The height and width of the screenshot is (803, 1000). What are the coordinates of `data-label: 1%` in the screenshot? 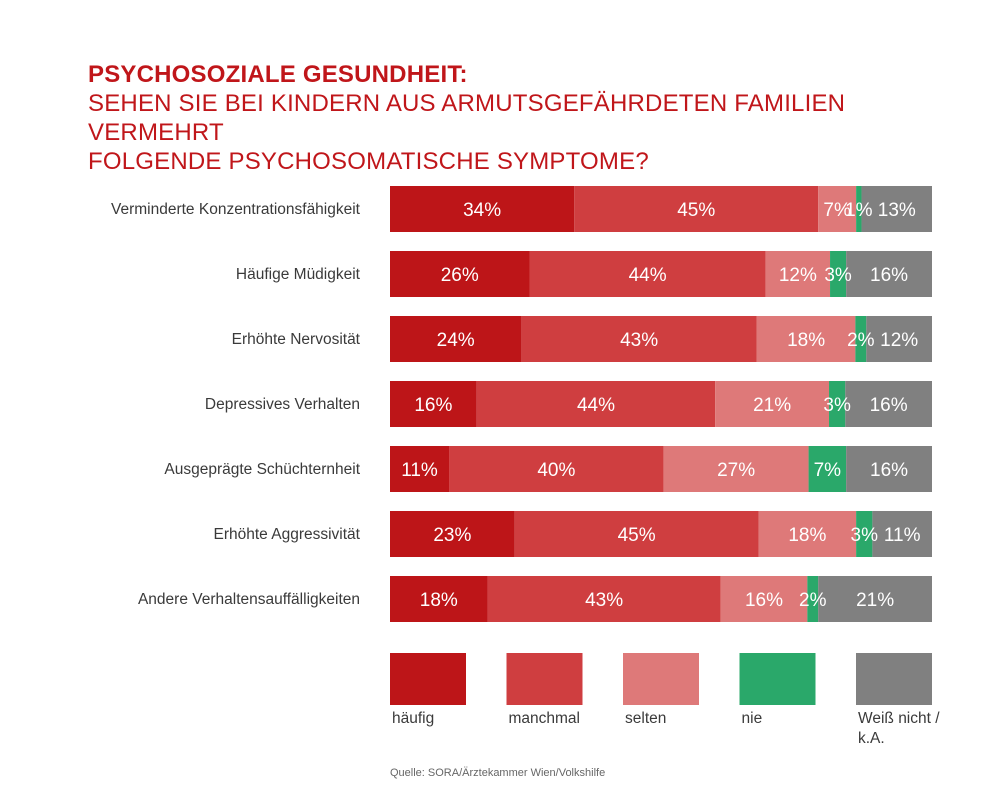 It's located at (859, 210).